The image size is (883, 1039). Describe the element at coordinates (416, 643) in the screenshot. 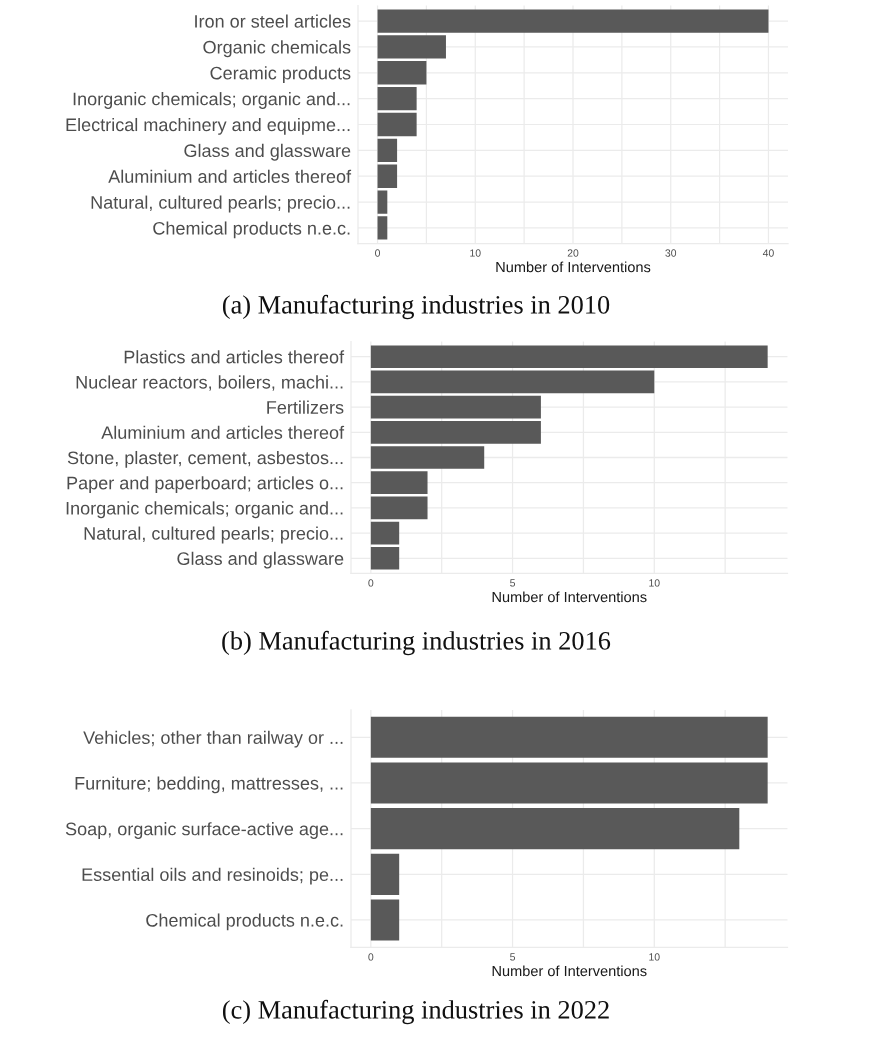

I see `text: (b) Manufacturing industries in 2016` at that location.